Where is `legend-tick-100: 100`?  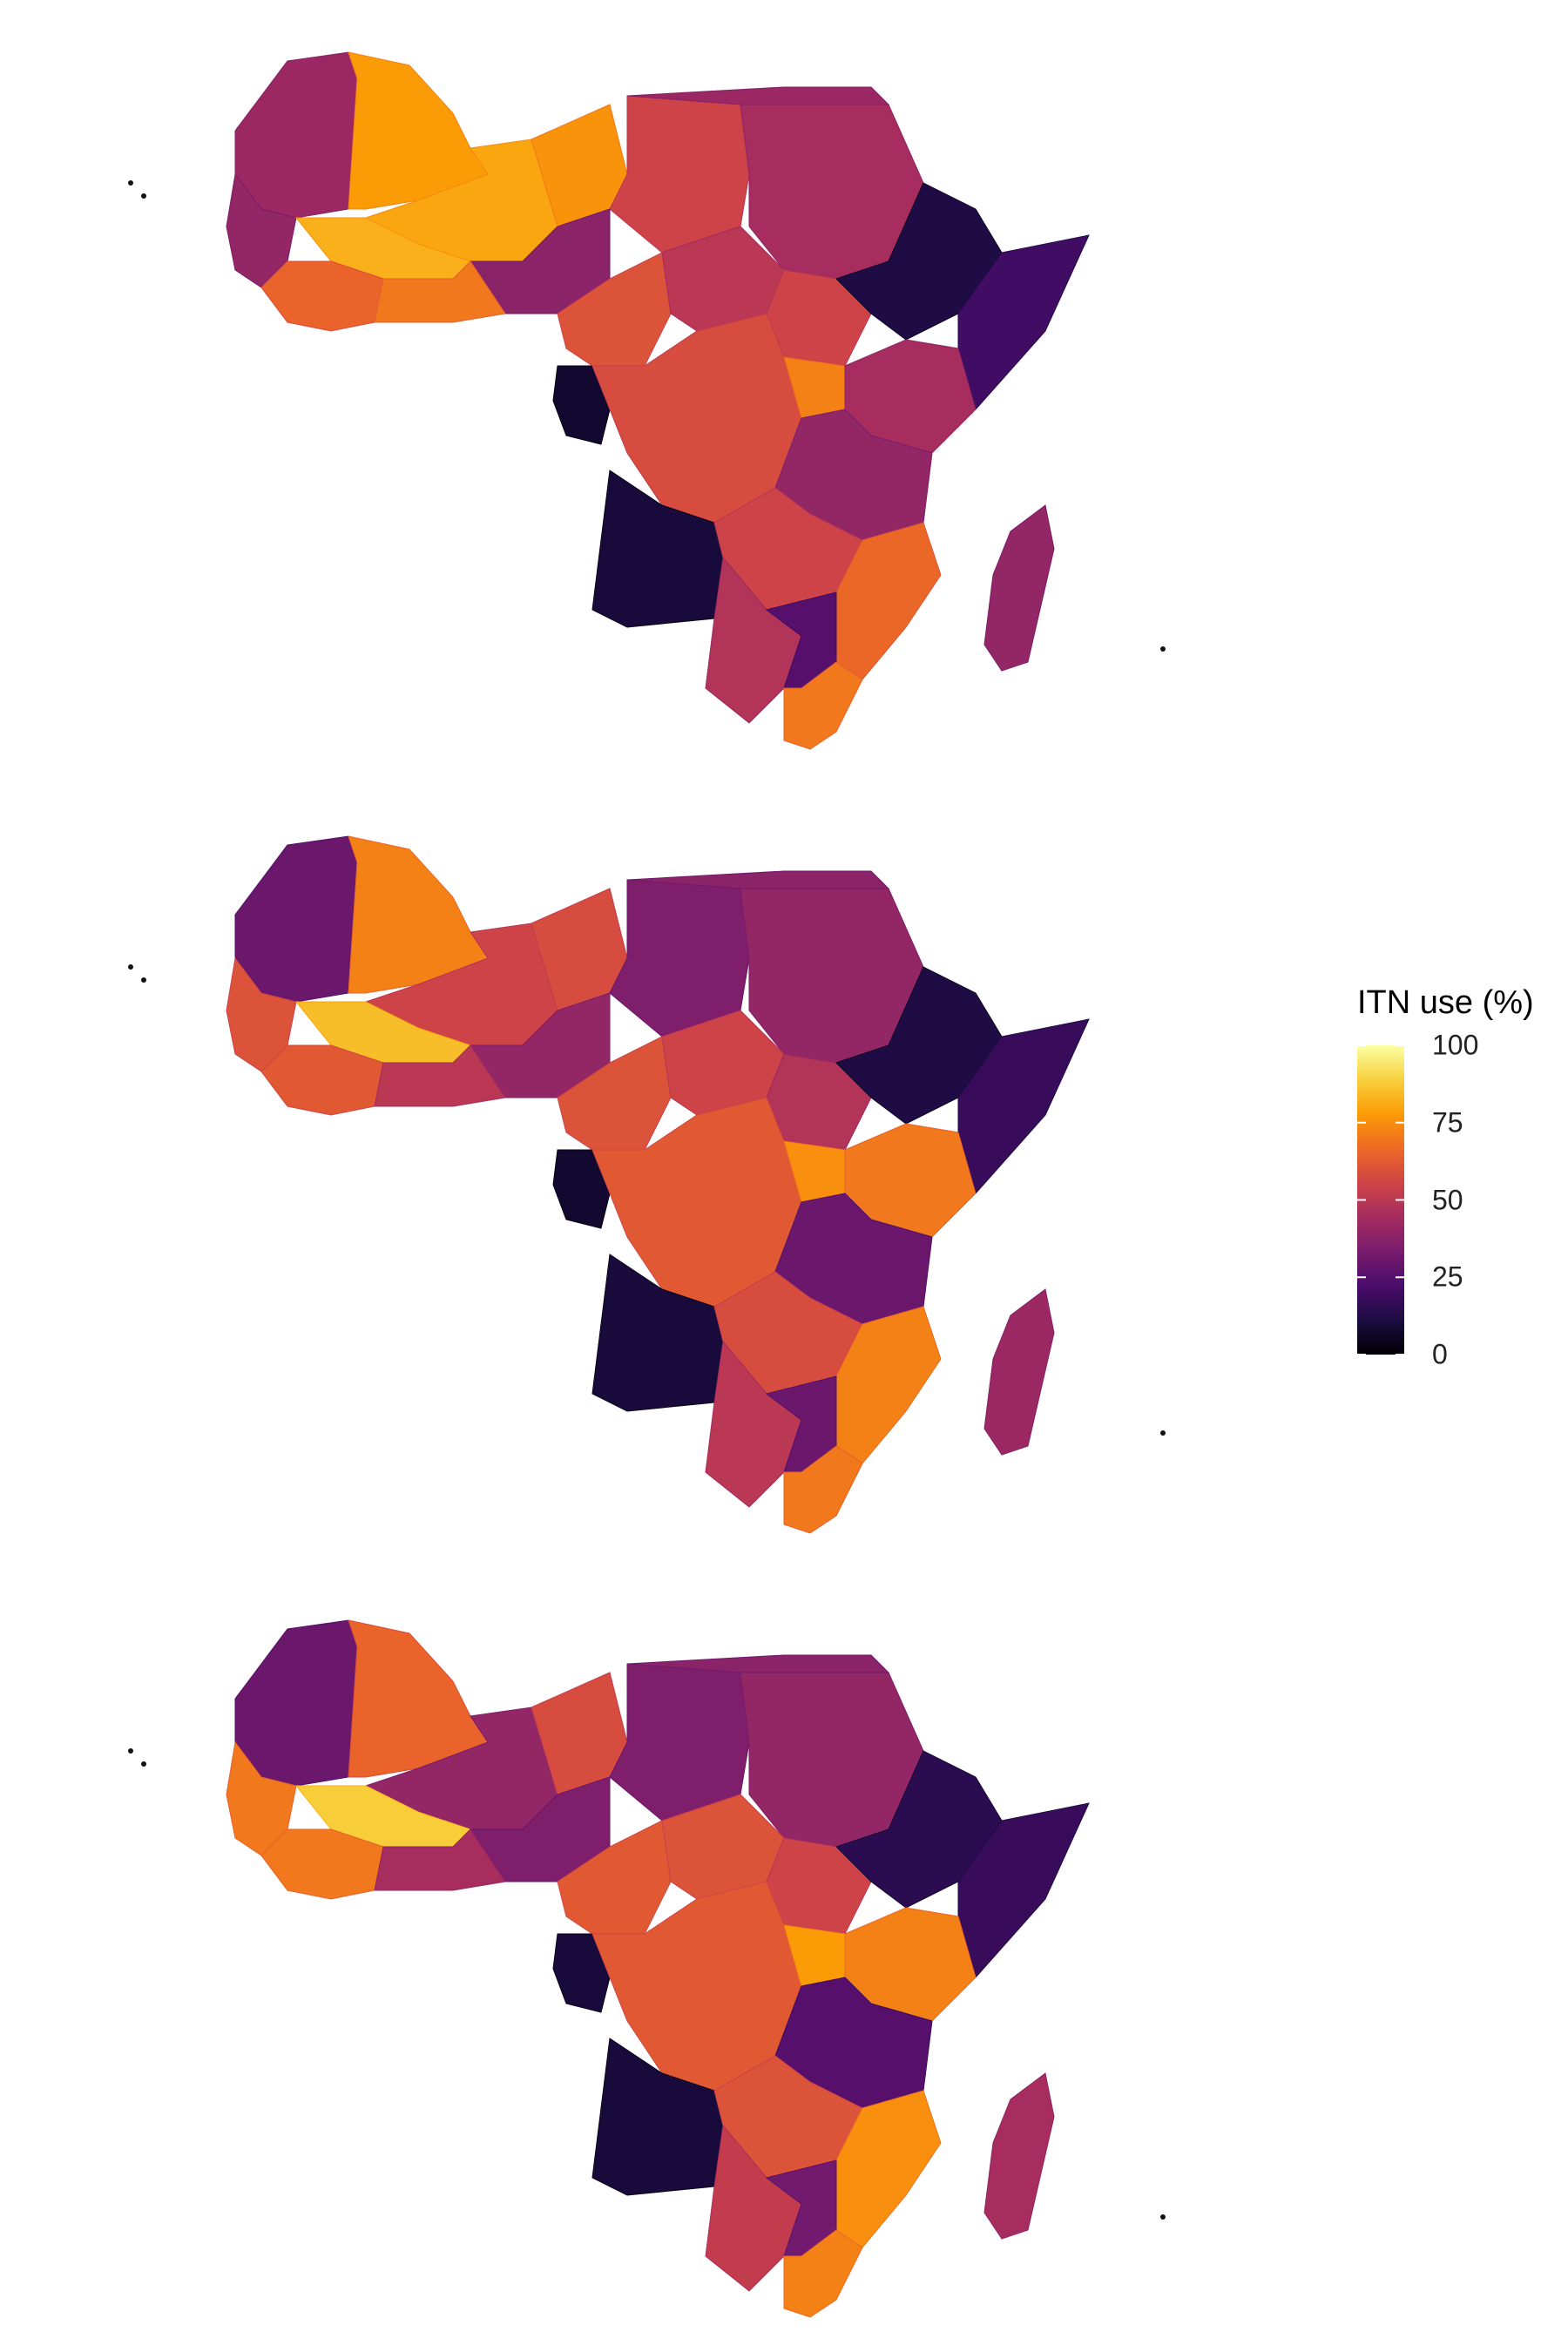
legend-tick-100: 100 is located at coordinates (1456, 1045).